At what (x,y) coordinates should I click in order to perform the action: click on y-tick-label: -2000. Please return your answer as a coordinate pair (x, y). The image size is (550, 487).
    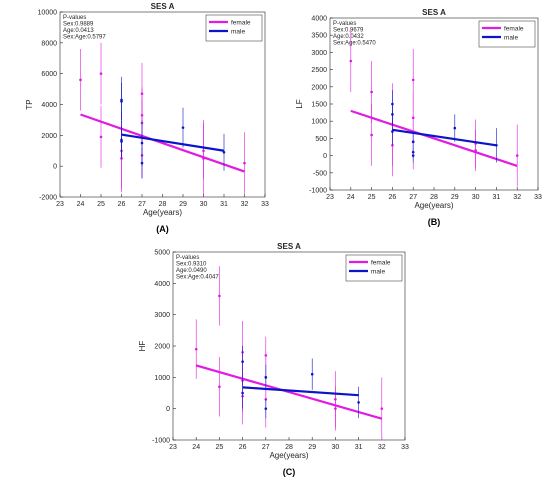
    Looking at the image, I should click on (48, 198).